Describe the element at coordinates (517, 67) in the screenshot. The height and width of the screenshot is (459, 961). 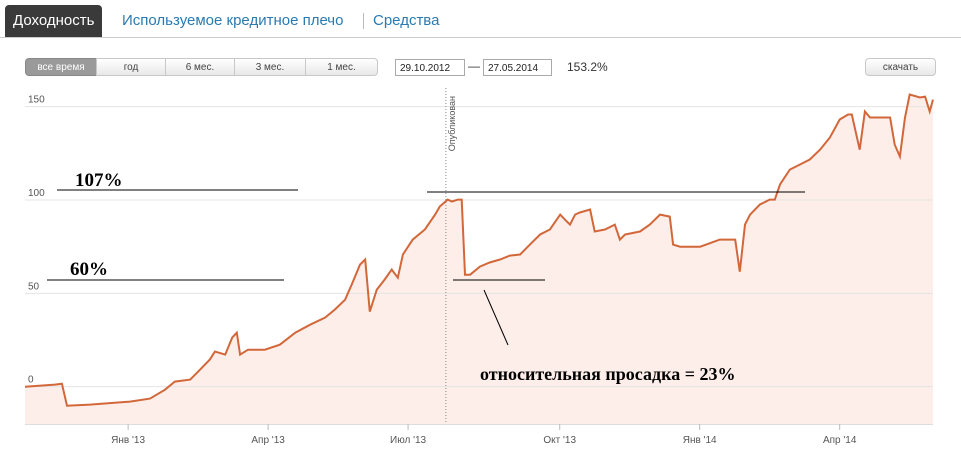
I see `date-to: 27.05.2014` at that location.